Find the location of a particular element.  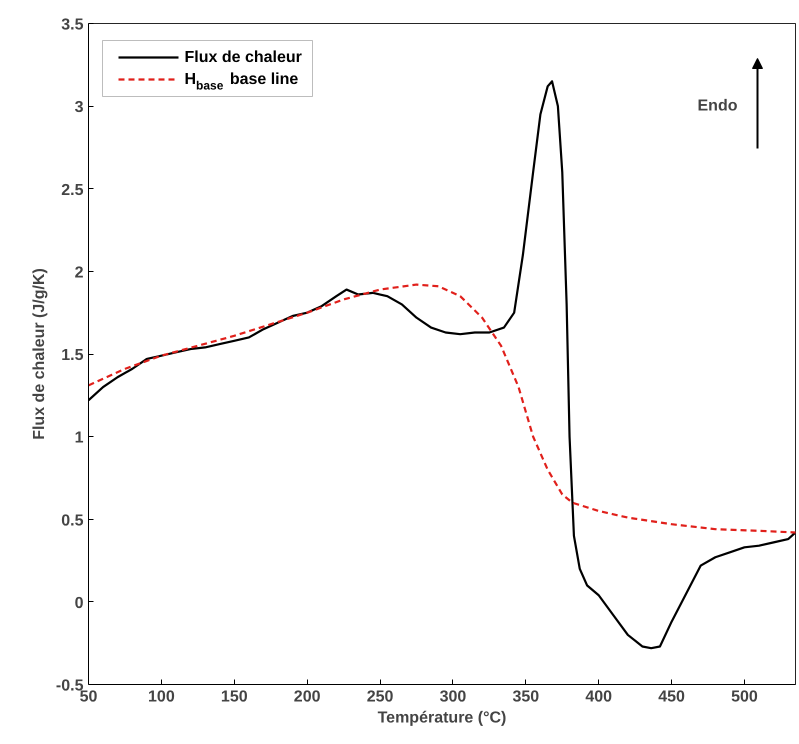

y-tick-label: 2 is located at coordinates (79, 273).